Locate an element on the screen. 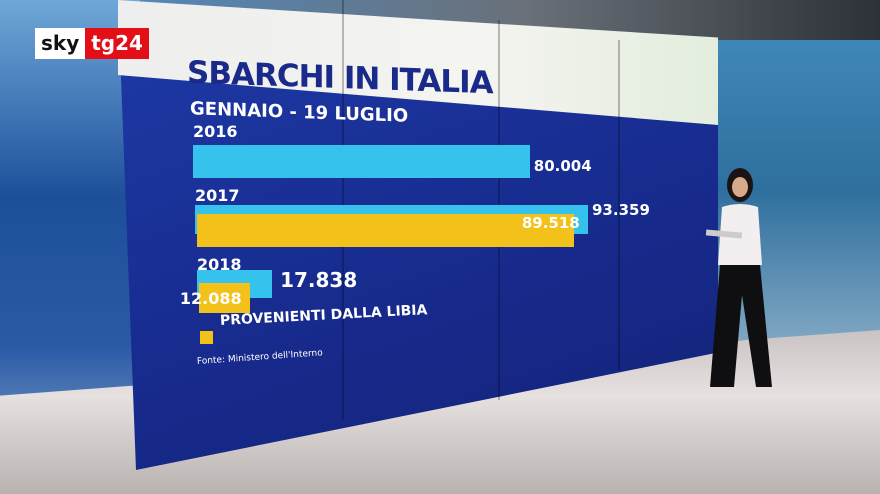 This screenshot has width=880, height=494. bar-libia-2018 is located at coordinates (224, 298).